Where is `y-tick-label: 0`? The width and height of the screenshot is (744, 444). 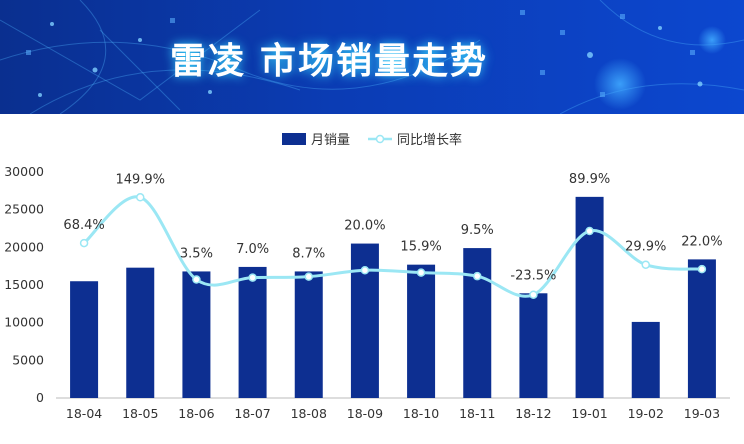 y-tick-label: 0 is located at coordinates (40, 397).